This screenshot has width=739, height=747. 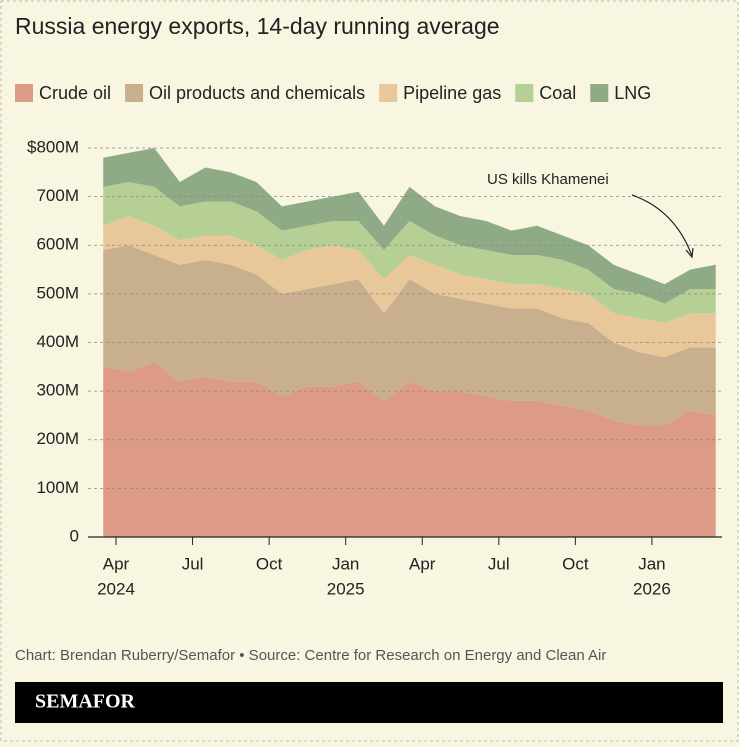 What do you see at coordinates (662, 225) in the screenshot?
I see `annotation-arrow` at bounding box center [662, 225].